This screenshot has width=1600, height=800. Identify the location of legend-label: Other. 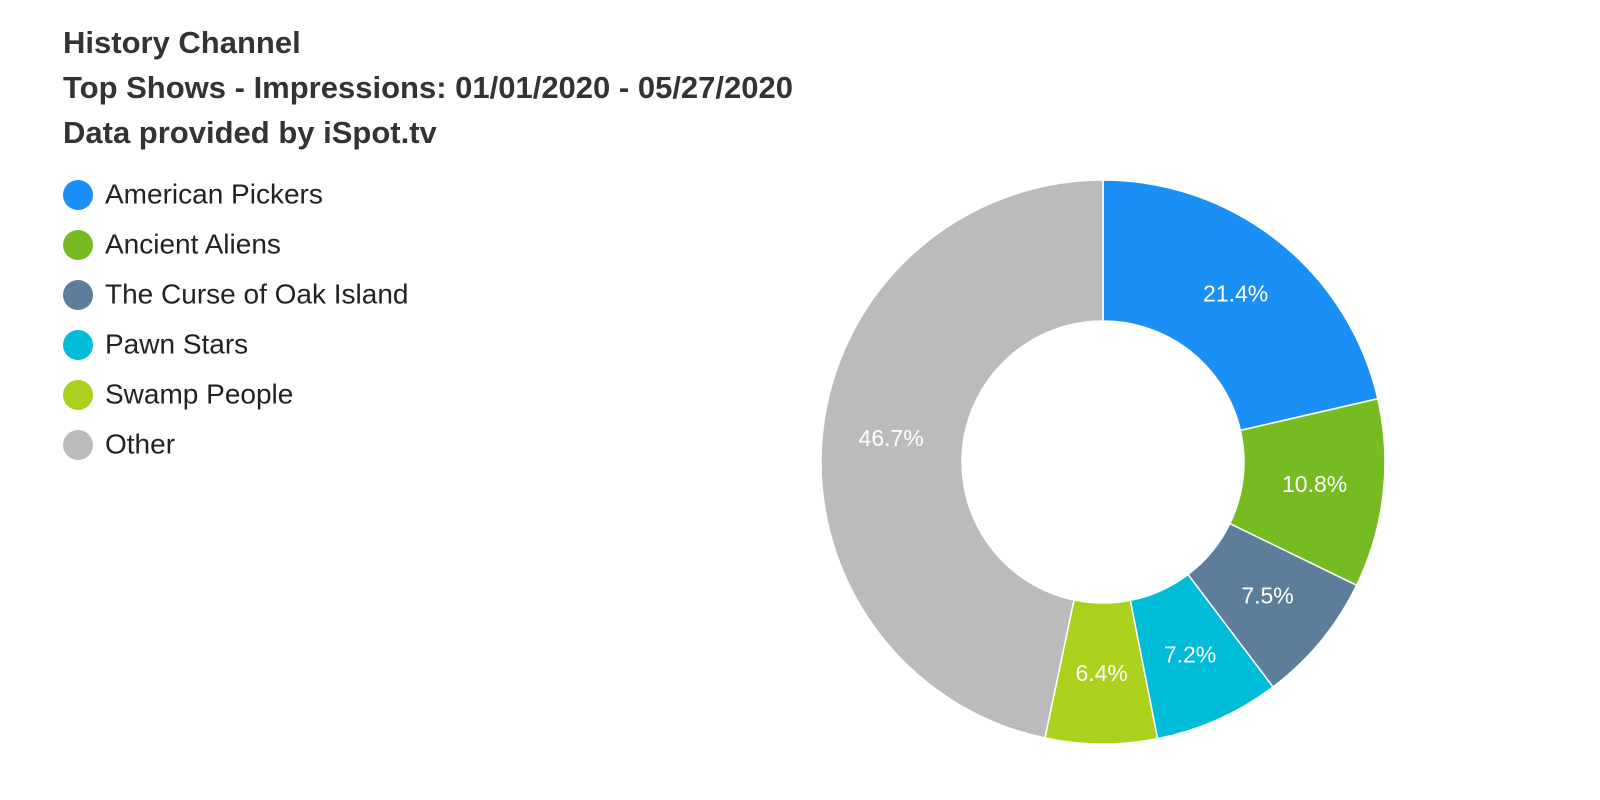
(140, 443).